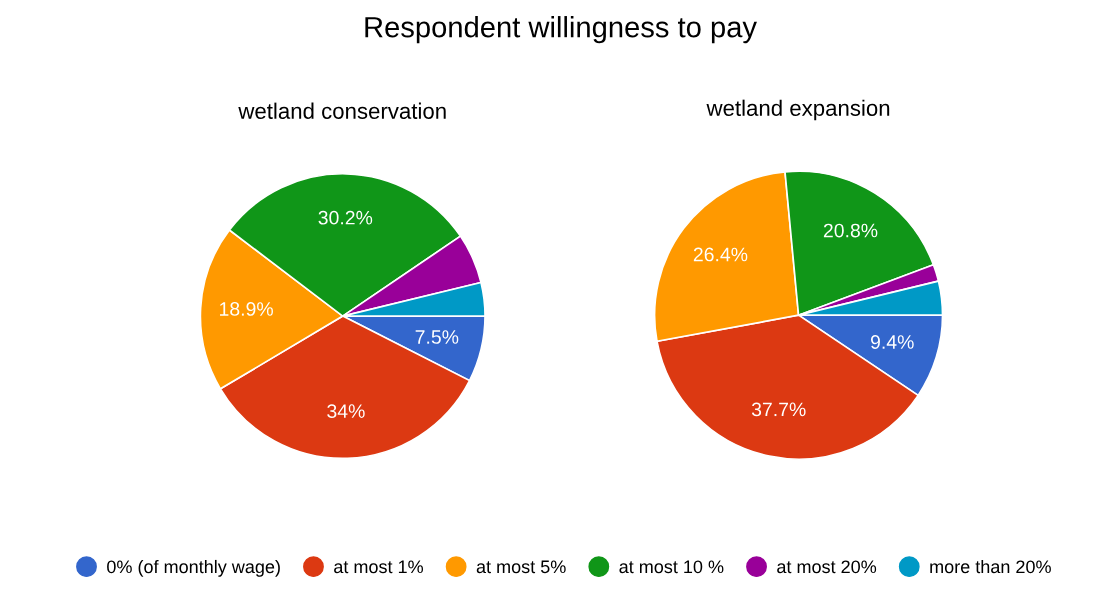 The width and height of the screenshot is (1120, 593). What do you see at coordinates (437, 337) in the screenshot?
I see `data-label: 7.5%` at bounding box center [437, 337].